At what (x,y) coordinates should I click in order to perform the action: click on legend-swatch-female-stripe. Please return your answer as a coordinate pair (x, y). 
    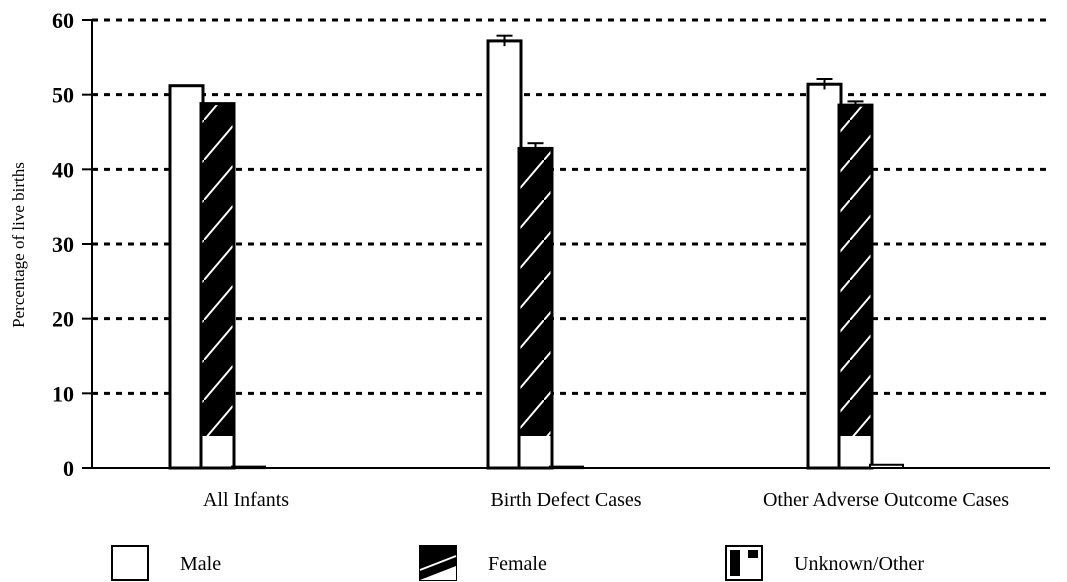
    Looking at the image, I should click on (438, 563).